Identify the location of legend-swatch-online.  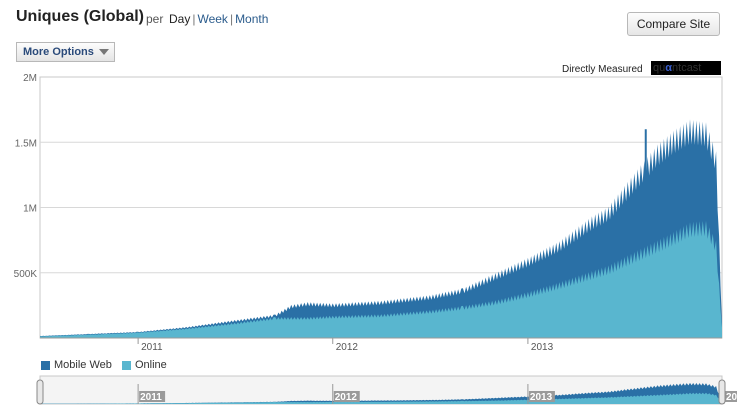
(126, 365).